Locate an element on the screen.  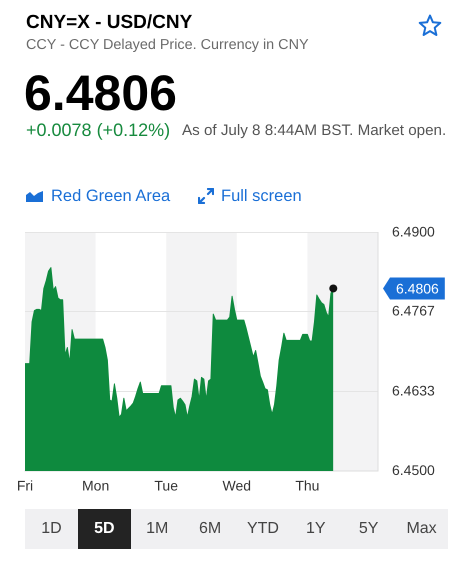
x-tick-label: Mon is located at coordinates (96, 485).